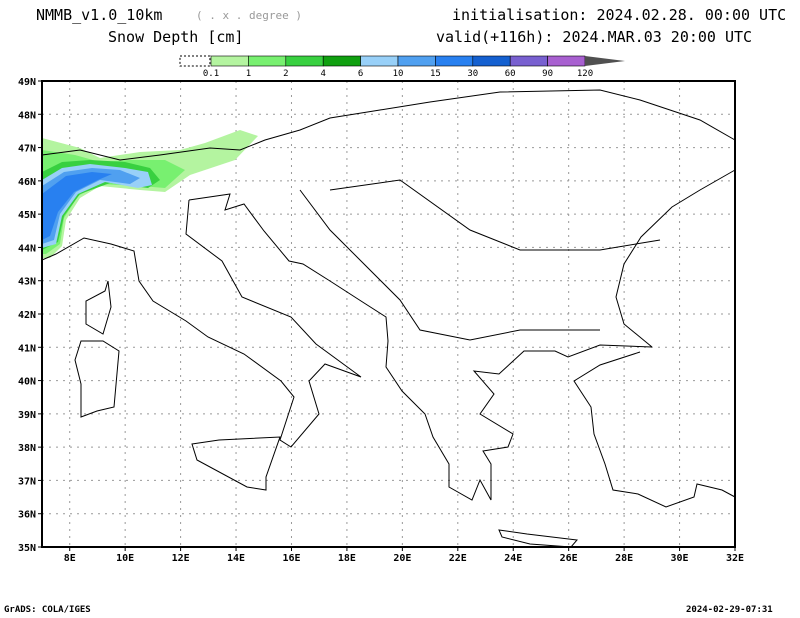  Describe the element at coordinates (27, 348) in the screenshot. I see `lat-label: 41N` at that location.